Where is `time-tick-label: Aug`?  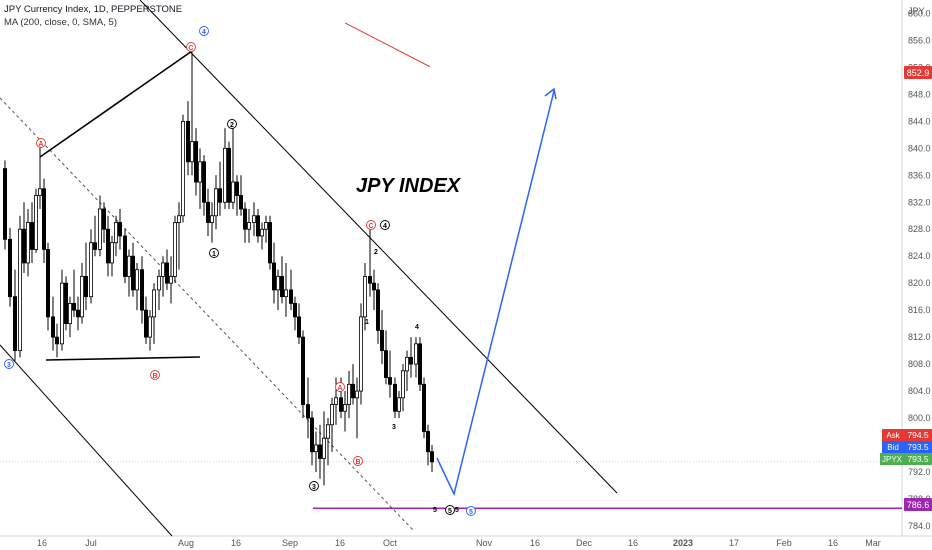
time-tick-label: Aug is located at coordinates (186, 543).